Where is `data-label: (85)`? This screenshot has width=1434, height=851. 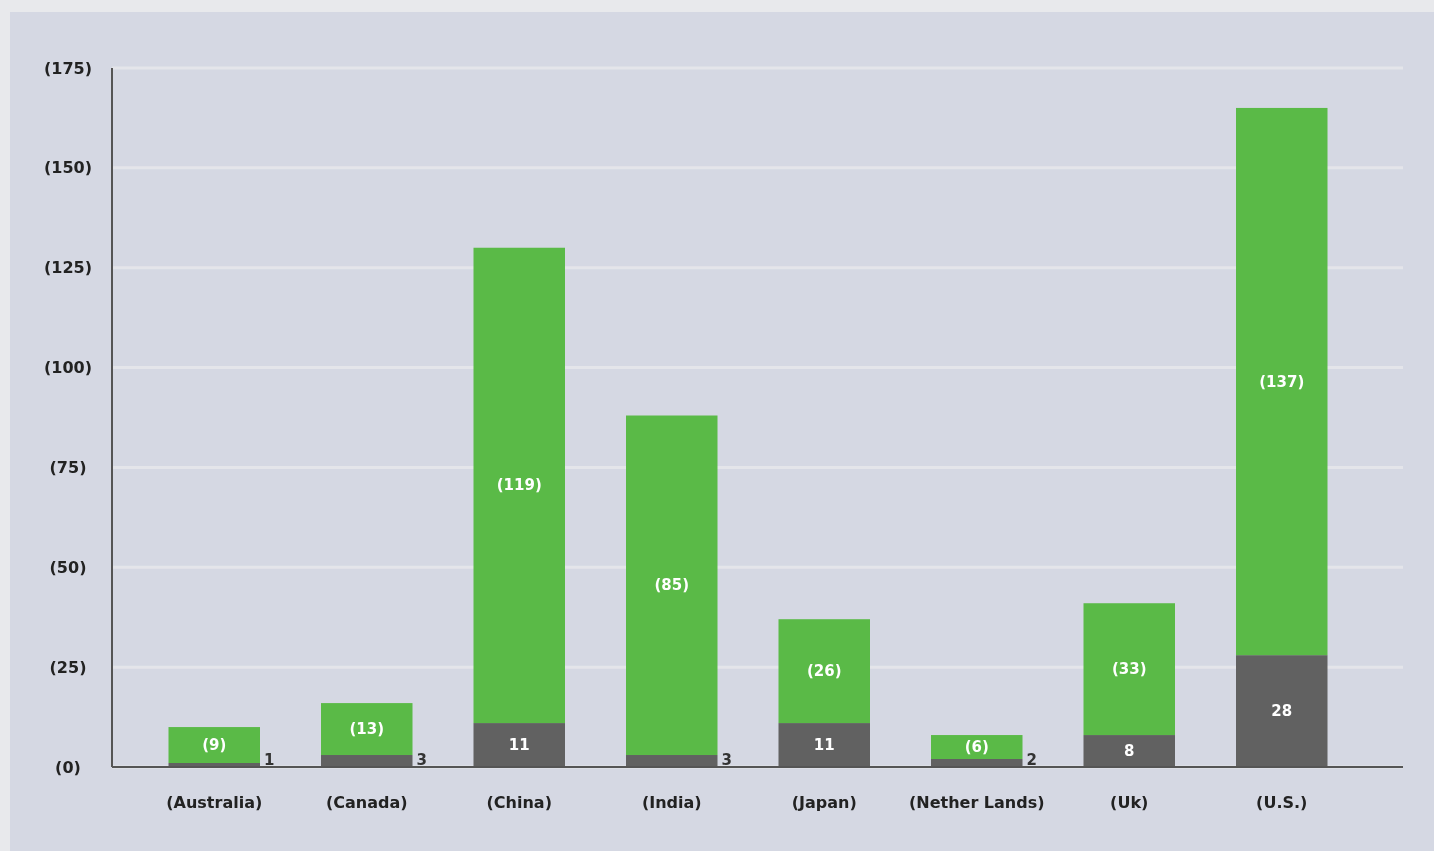 data-label: (85) is located at coordinates (672, 585).